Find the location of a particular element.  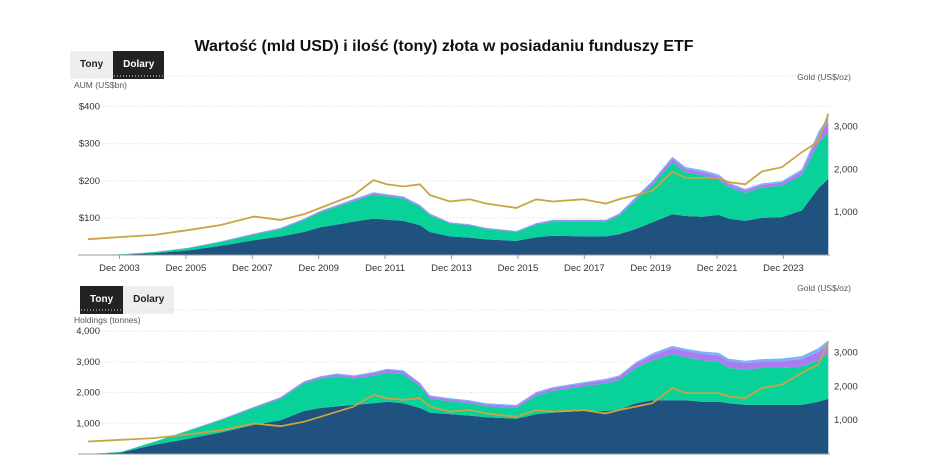

unit-toggle-top: Tony Dolary is located at coordinates (117, 65).